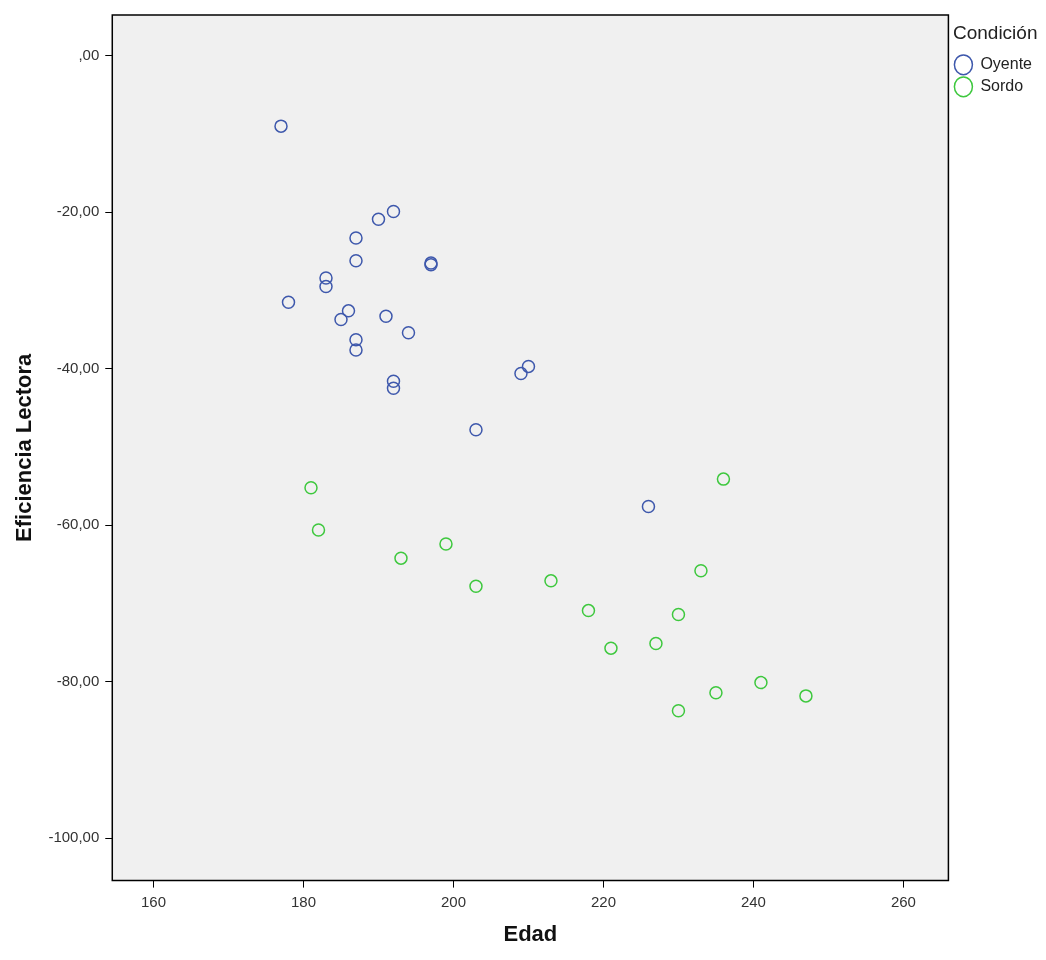  Describe the element at coordinates (24, 447) in the screenshot. I see `y-axis-title: Eficiencia Lectora` at that location.